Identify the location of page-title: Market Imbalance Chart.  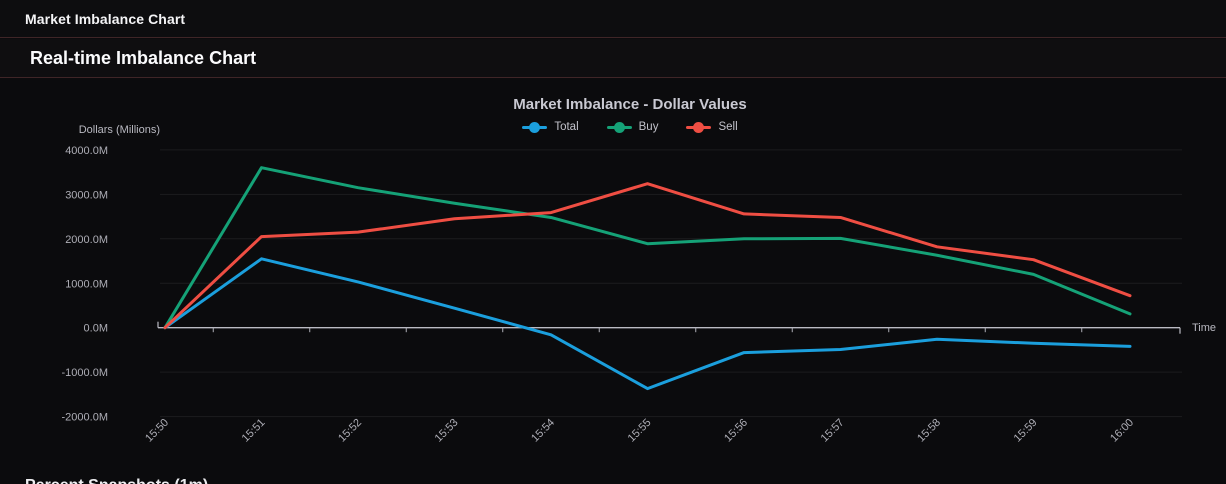
(105, 18).